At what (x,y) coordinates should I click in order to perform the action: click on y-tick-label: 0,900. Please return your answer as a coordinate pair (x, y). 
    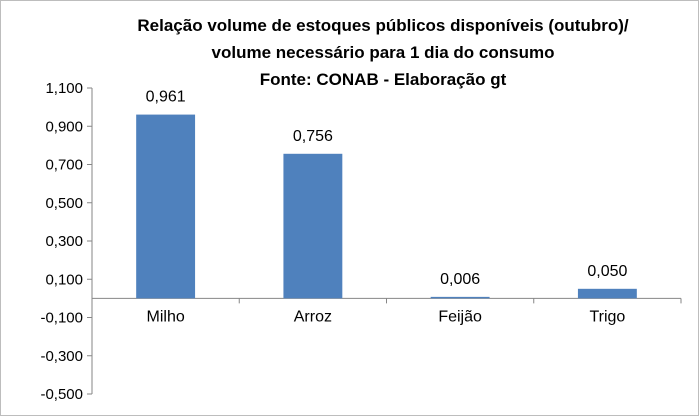
    Looking at the image, I should click on (64, 126).